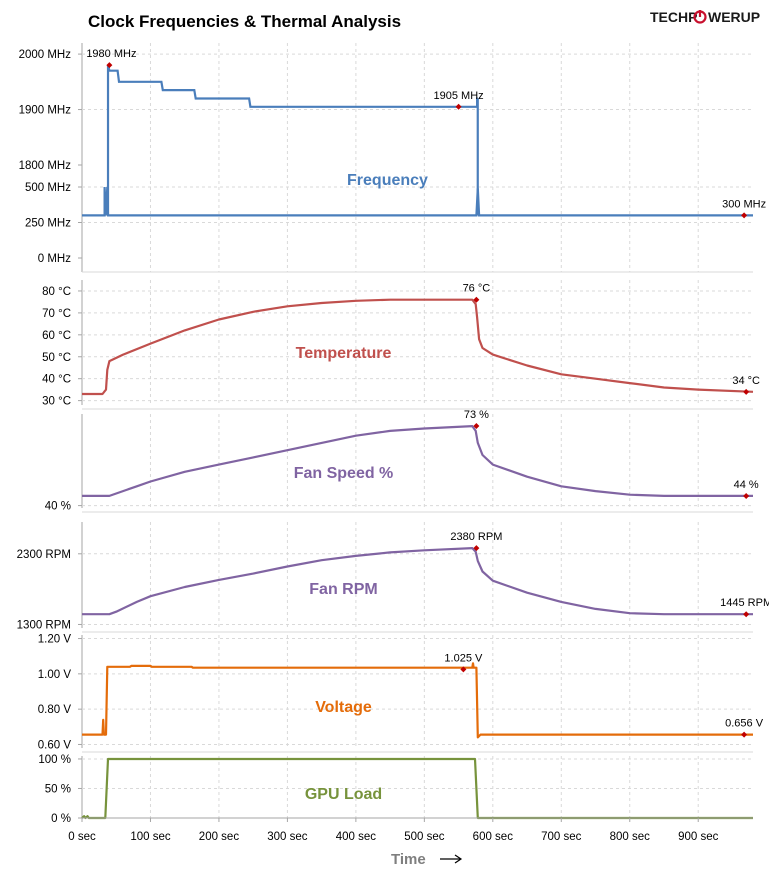  What do you see at coordinates (48, 224) in the screenshot?
I see `y-tick-label: 250 MHz` at bounding box center [48, 224].